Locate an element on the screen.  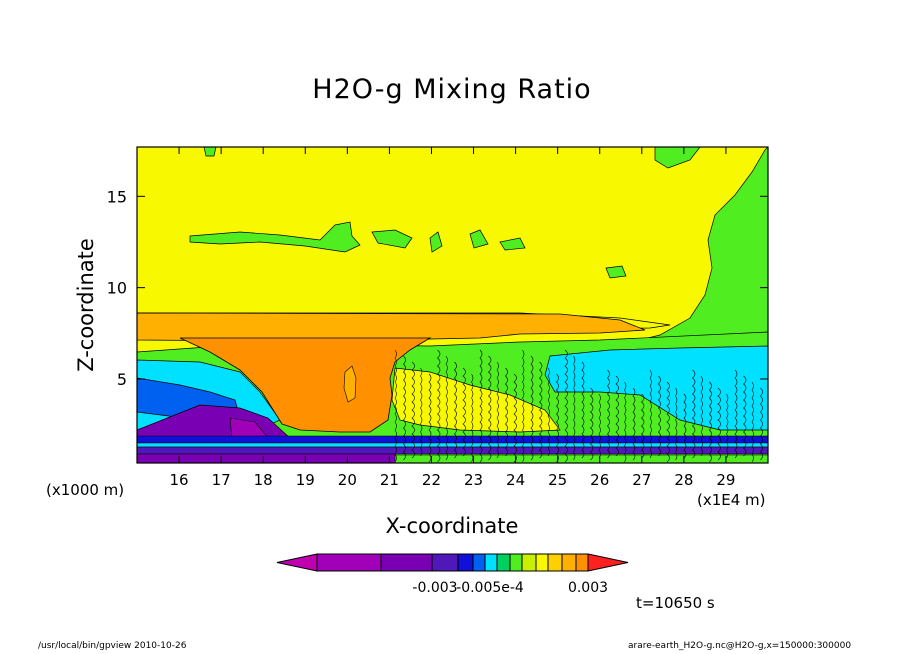
colorbar-label: -0.005e-4 is located at coordinates (490, 588).